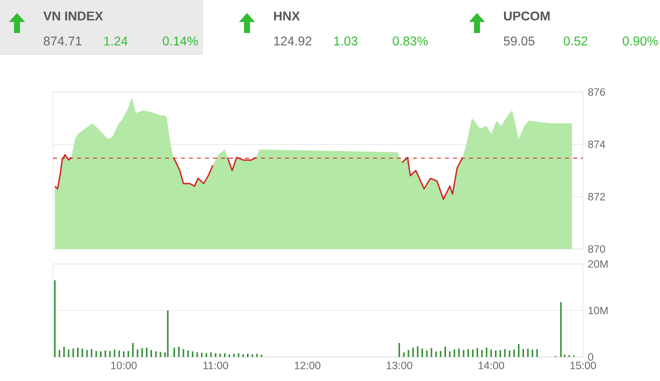 The width and height of the screenshot is (660, 381). Describe the element at coordinates (596, 196) in the screenshot. I see `y-tick-label: 872` at that location.